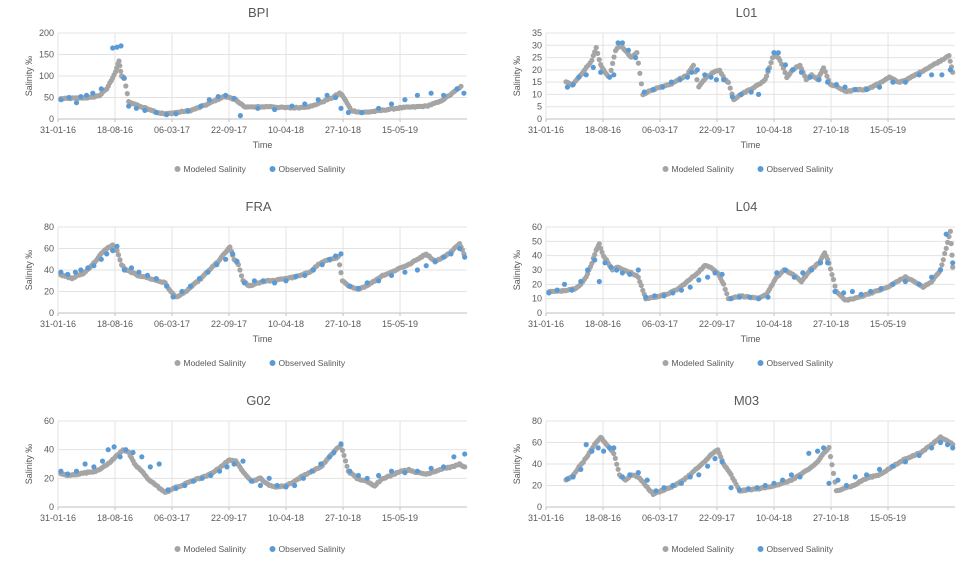 The width and height of the screenshot is (975, 576). Describe the element at coordinates (537, 421) in the screenshot. I see `y-tick-label: 80` at that location.